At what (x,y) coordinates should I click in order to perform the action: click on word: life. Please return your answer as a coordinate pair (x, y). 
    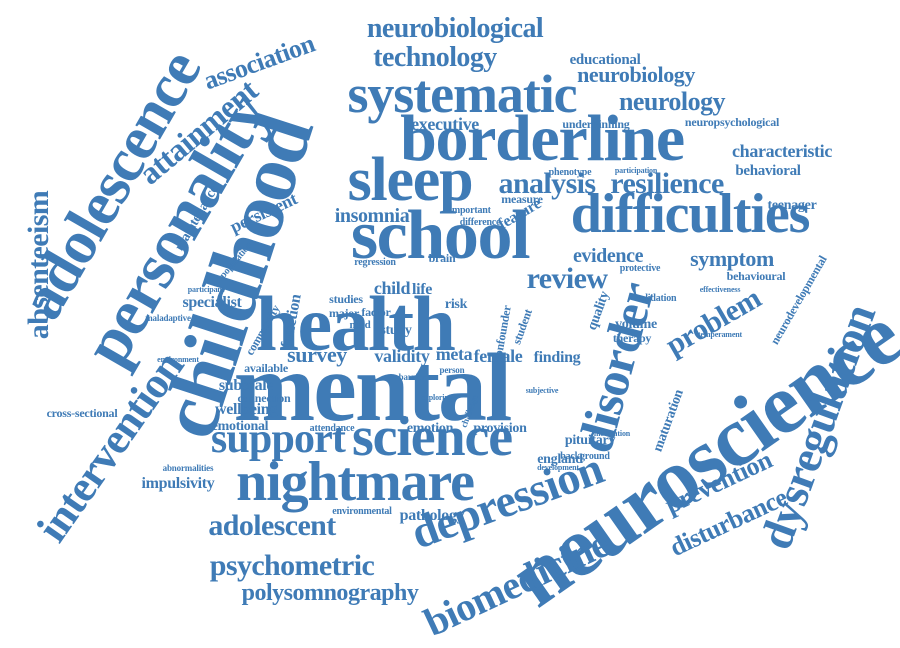
    Looking at the image, I should click on (422, 289).